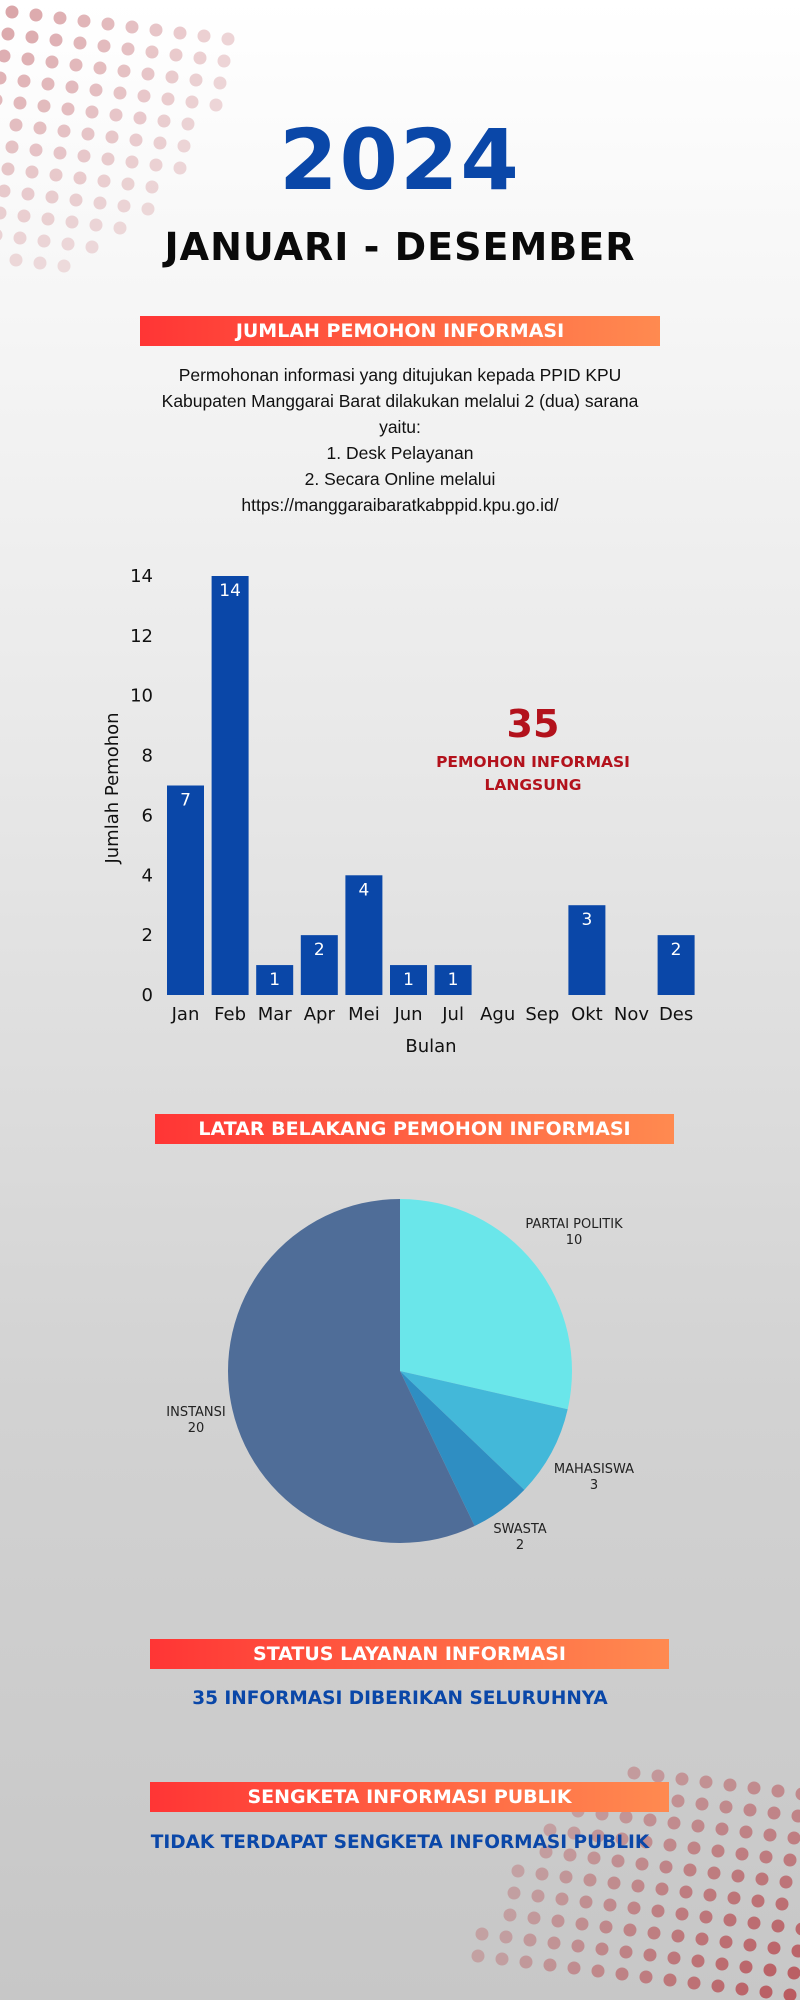 Image resolution: width=800 pixels, height=2000 pixels. I want to click on x-tick-label: Jan, so click(185, 1014).